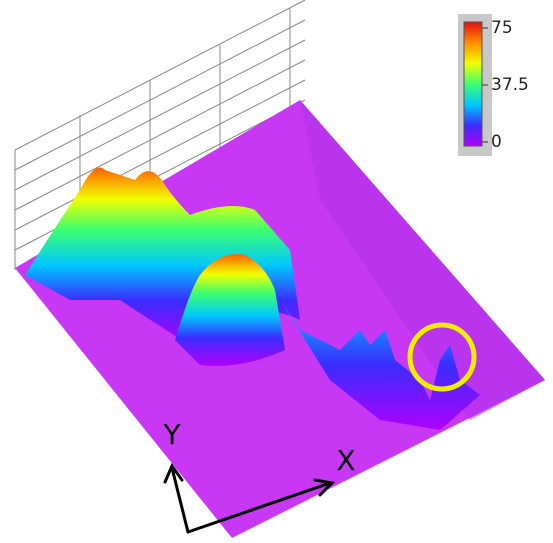 The width and height of the screenshot is (553, 543). I want to click on axis-arrows, so click(249, 498).